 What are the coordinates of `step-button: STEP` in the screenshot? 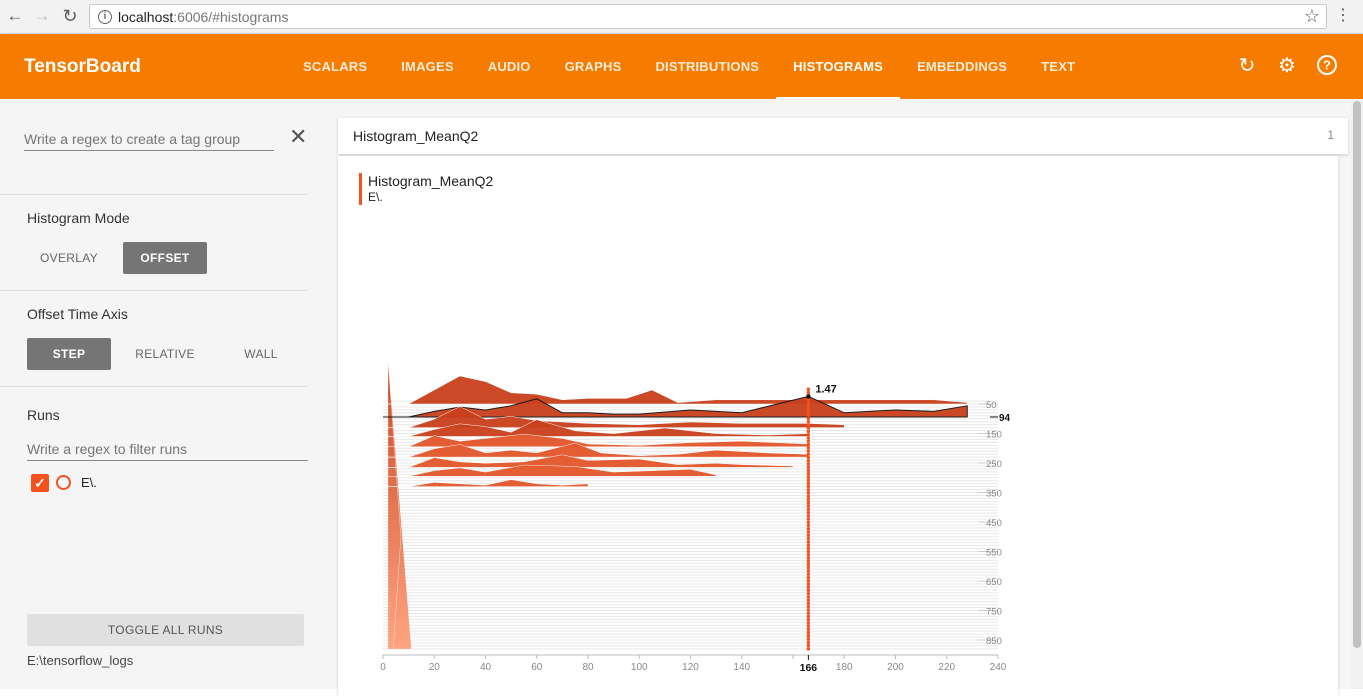 It's located at (69, 354).